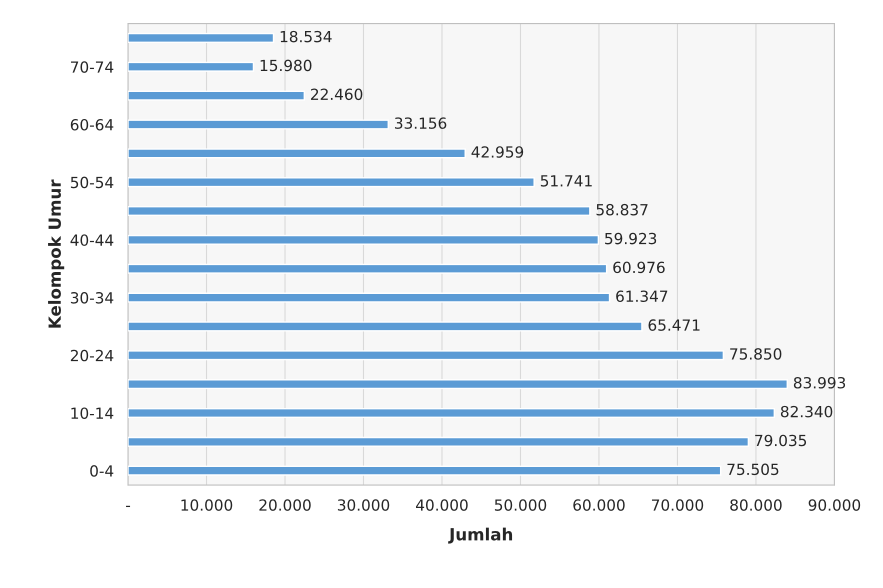 The width and height of the screenshot is (883, 588). Describe the element at coordinates (92, 240) in the screenshot. I see `y-tick-label: 40-44` at that location.